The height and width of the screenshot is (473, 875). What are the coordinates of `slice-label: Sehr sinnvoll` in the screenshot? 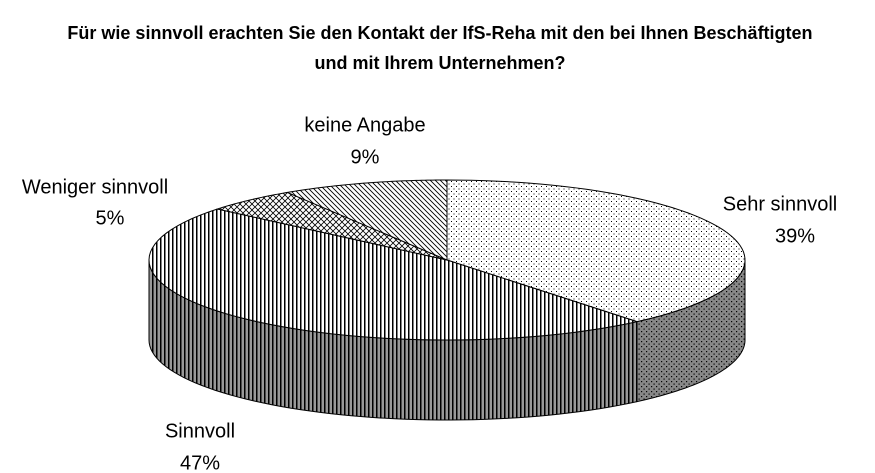 It's located at (780, 204).